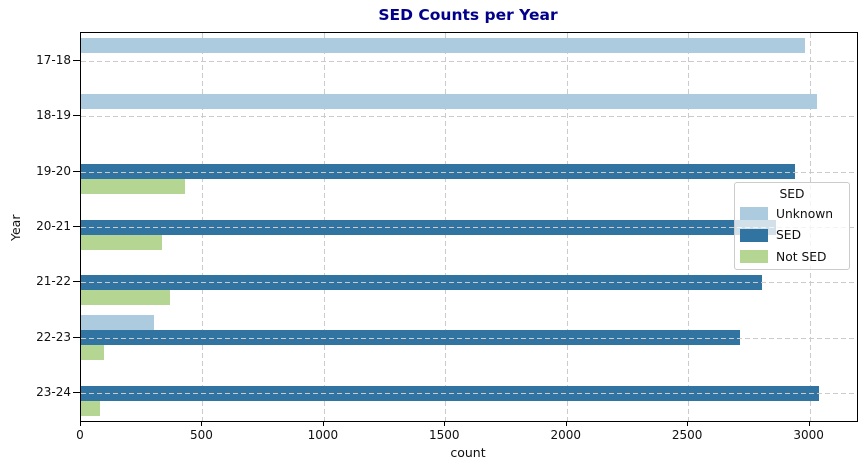 This screenshot has height=470, width=864. Describe the element at coordinates (468, 452) in the screenshot. I see `x-axis-label: count` at that location.